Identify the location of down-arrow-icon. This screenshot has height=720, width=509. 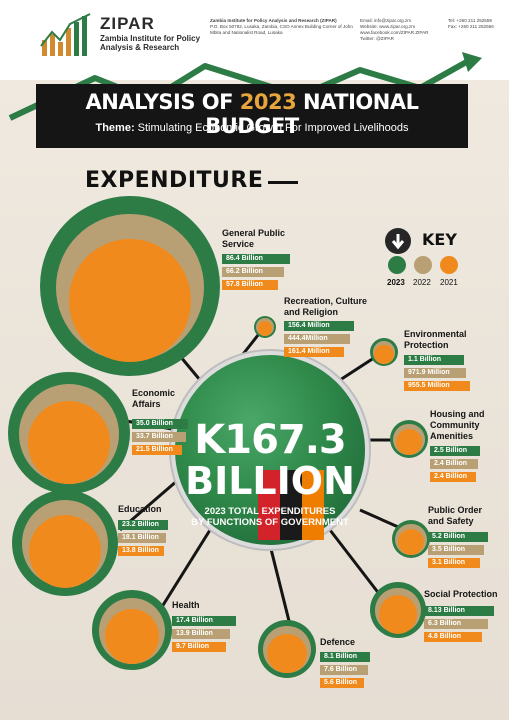
(398, 241).